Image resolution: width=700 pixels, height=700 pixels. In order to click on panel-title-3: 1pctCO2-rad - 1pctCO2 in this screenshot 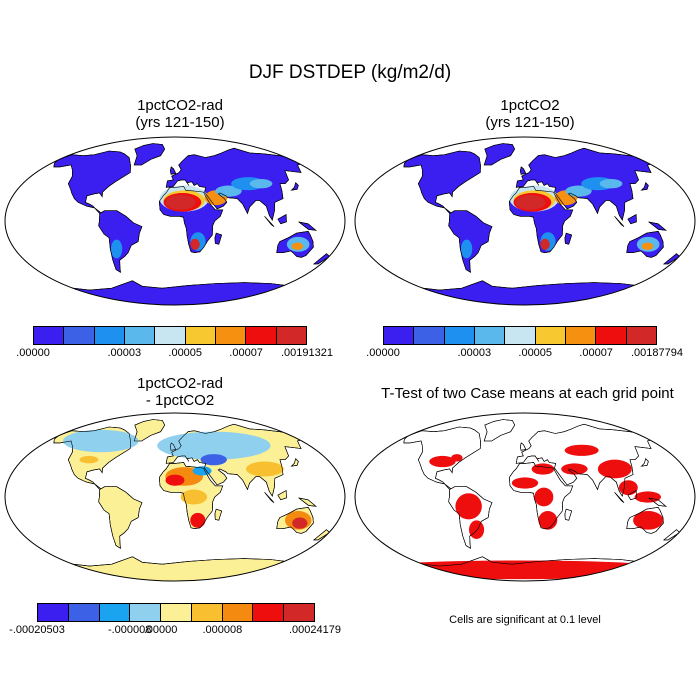, I will do `click(180, 392)`.